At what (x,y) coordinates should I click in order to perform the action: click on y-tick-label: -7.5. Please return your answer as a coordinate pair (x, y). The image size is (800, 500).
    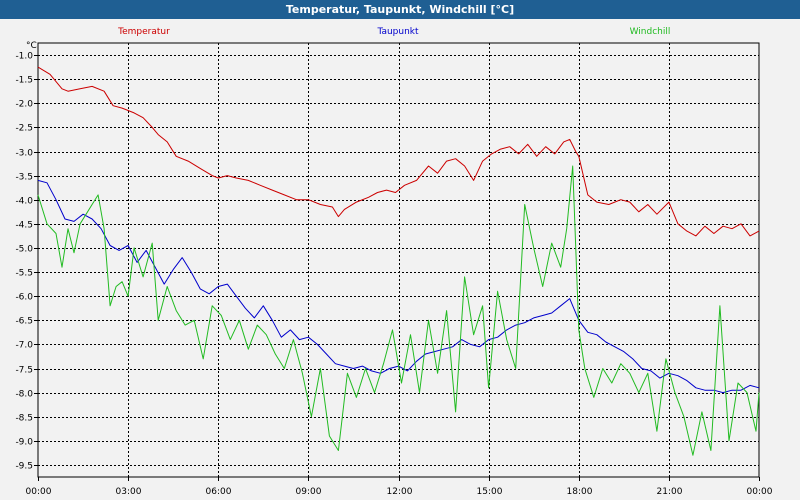
    Looking at the image, I should click on (24, 371).